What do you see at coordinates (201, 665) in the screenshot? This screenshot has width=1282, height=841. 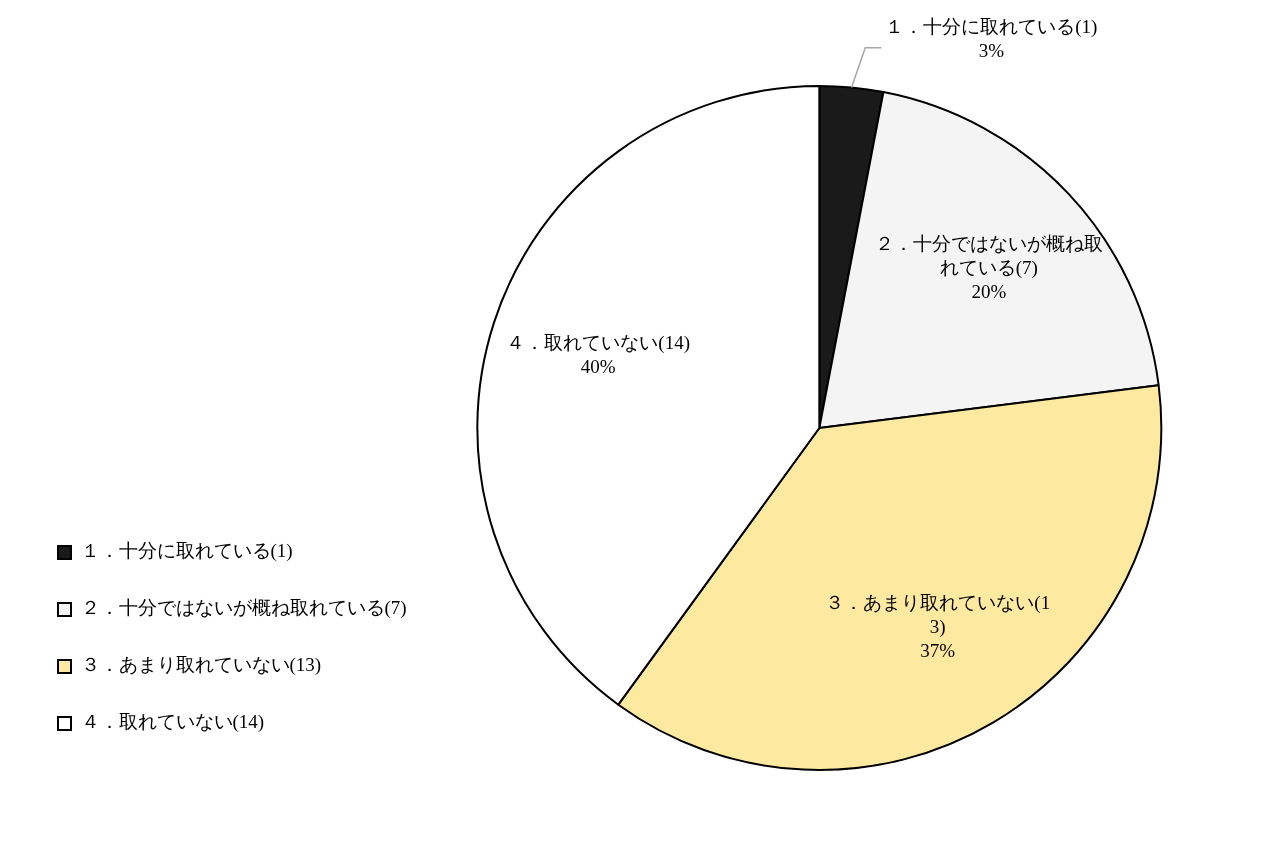 I see `legend-label: ３．あまり取れていない(13)` at bounding box center [201, 665].